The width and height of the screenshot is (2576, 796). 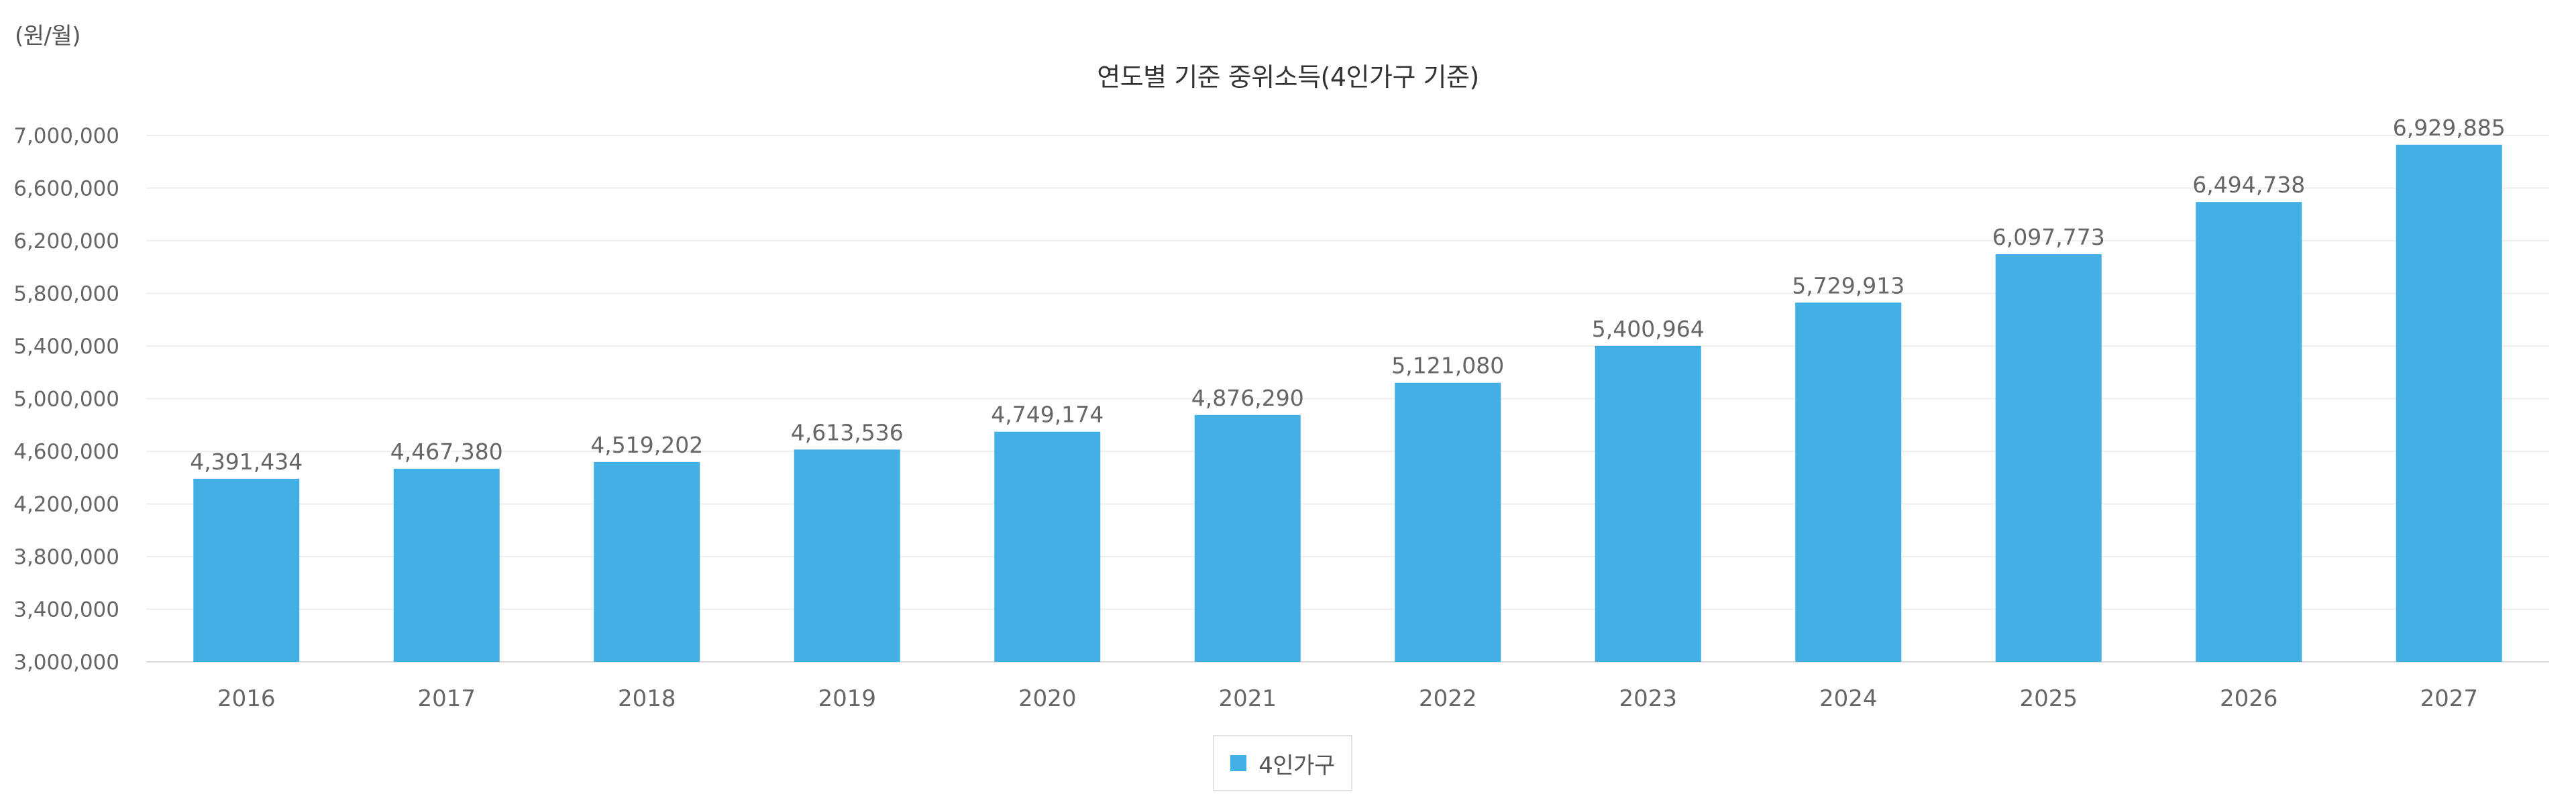 I want to click on x-tick-label: 2026, so click(x=2249, y=698).